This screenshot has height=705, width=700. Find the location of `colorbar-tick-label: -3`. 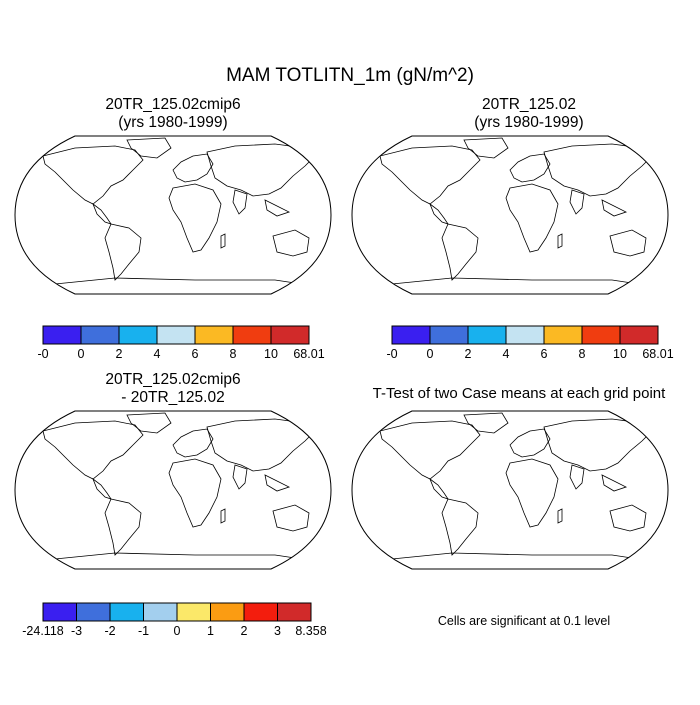

colorbar-tick-label: -3 is located at coordinates (76, 631).